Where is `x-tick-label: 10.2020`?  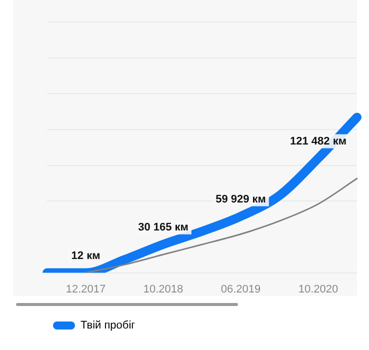
x-tick-label: 10.2020 is located at coordinates (318, 289).